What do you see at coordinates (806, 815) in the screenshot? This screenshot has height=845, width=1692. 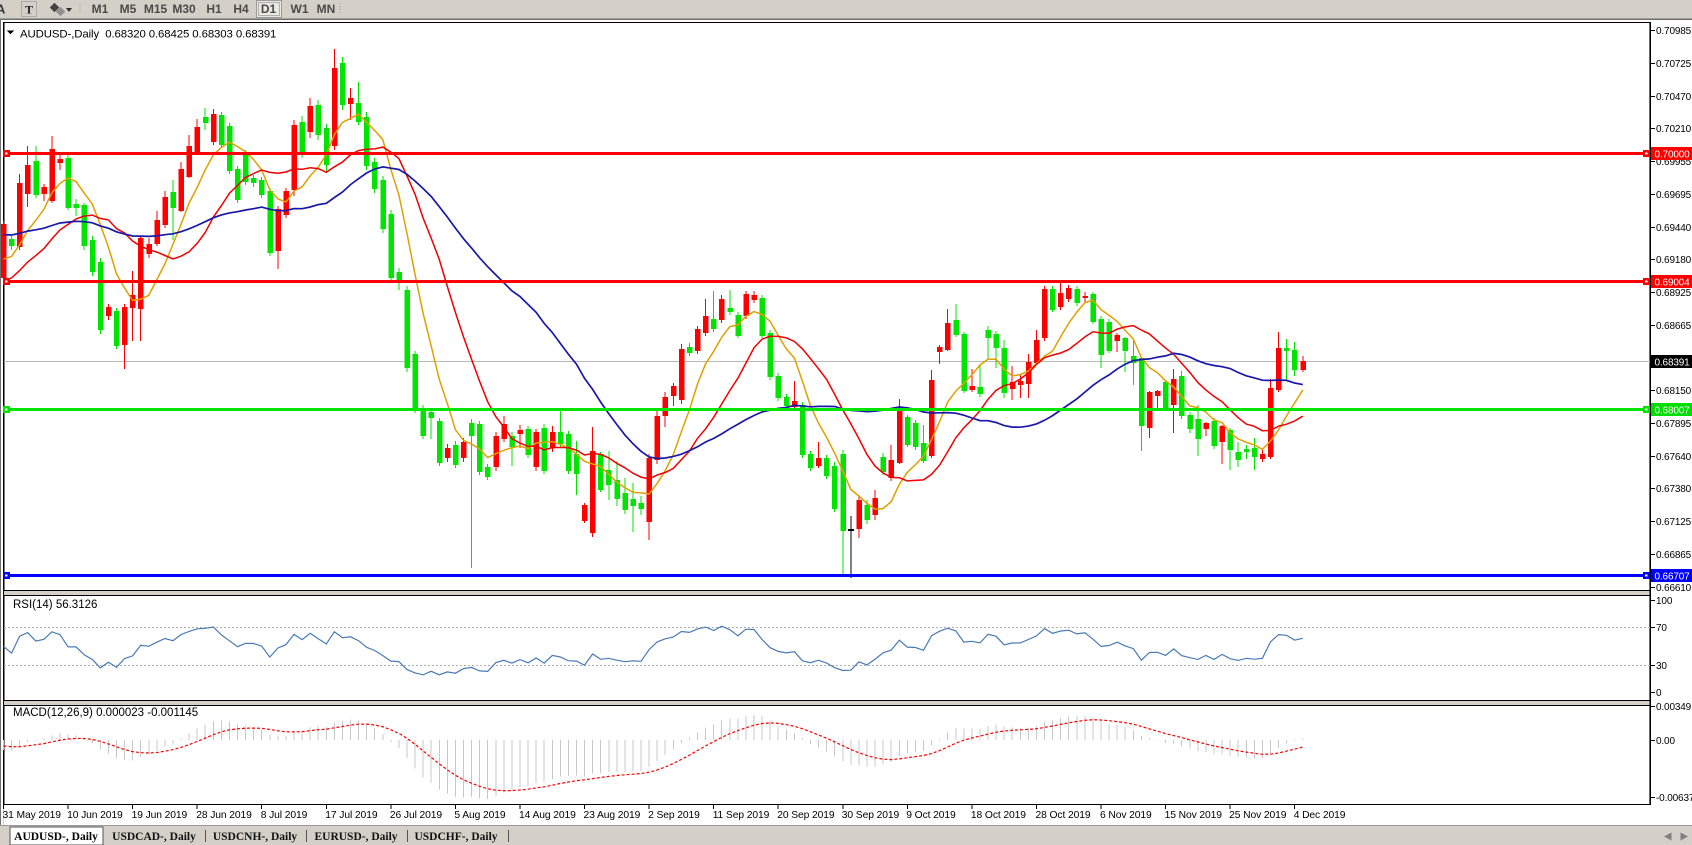 I see `svg-text: 20 Sep 2019` at bounding box center [806, 815].